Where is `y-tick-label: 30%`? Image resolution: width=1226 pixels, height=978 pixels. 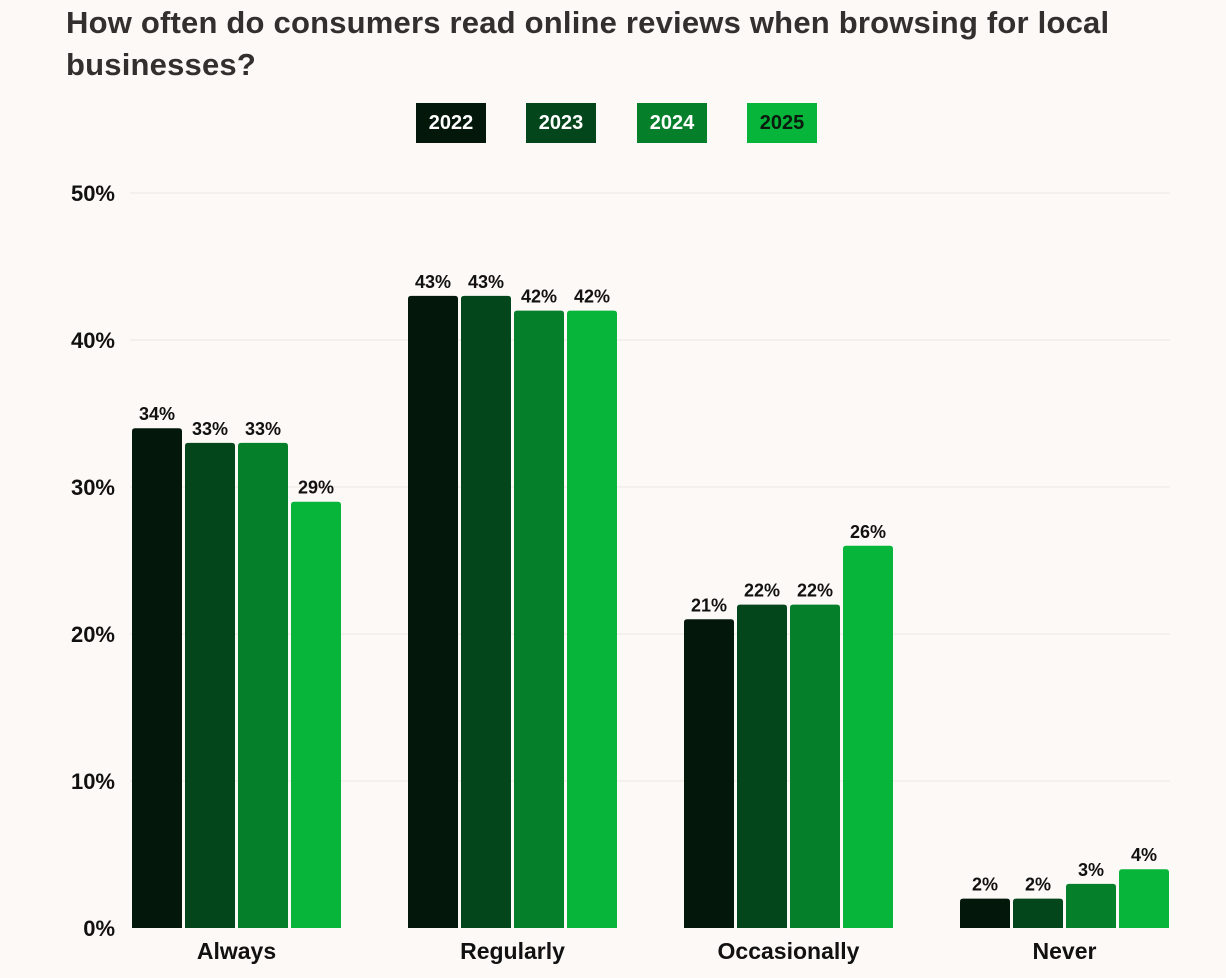
y-tick-label: 30% is located at coordinates (93, 487).